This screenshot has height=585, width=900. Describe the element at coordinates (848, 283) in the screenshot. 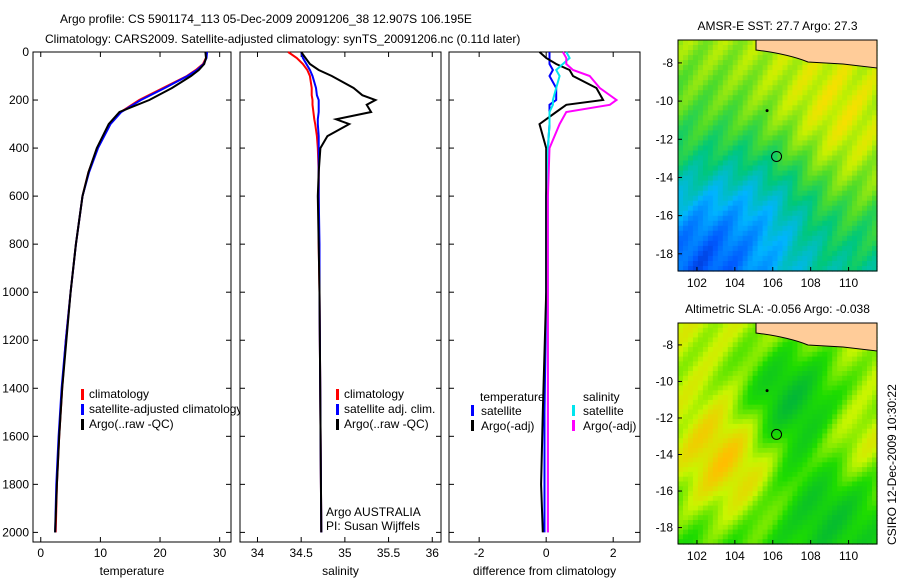

I see `x-tick-label: 110` at that location.